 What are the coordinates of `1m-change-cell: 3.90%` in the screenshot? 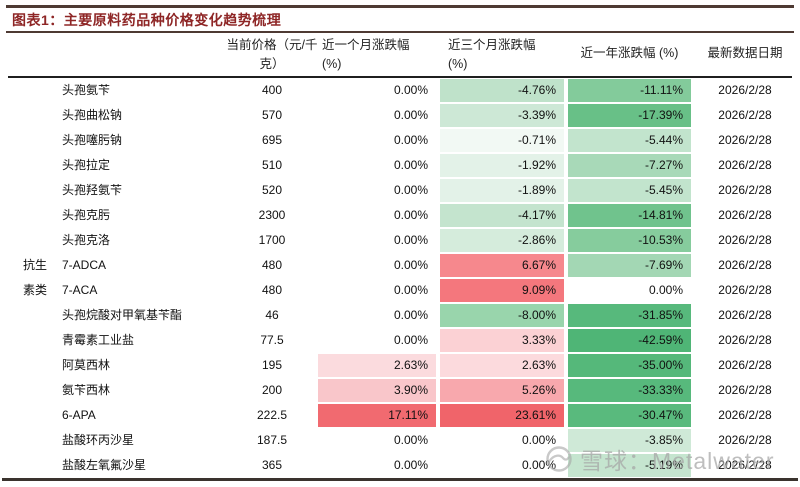 It's located at (377, 390).